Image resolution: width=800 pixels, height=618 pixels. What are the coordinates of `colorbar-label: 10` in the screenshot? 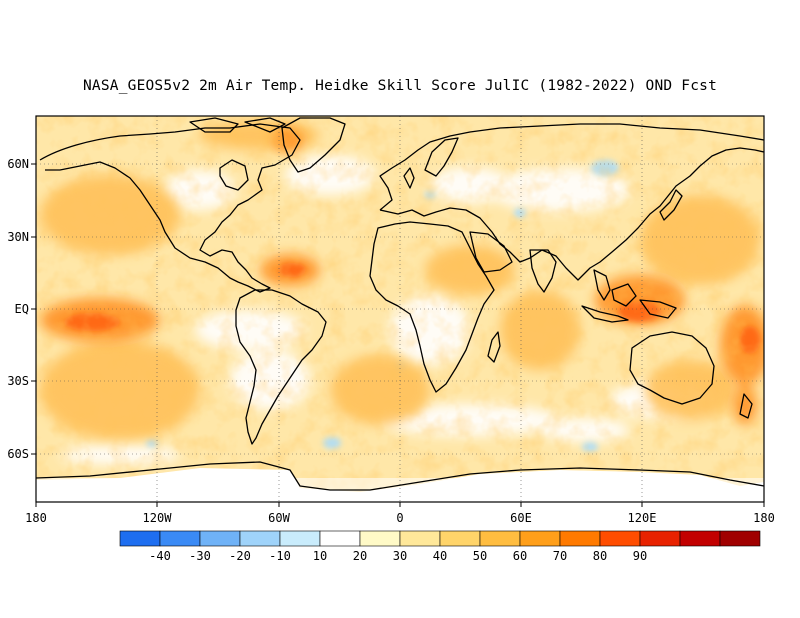 It's located at (320, 556).